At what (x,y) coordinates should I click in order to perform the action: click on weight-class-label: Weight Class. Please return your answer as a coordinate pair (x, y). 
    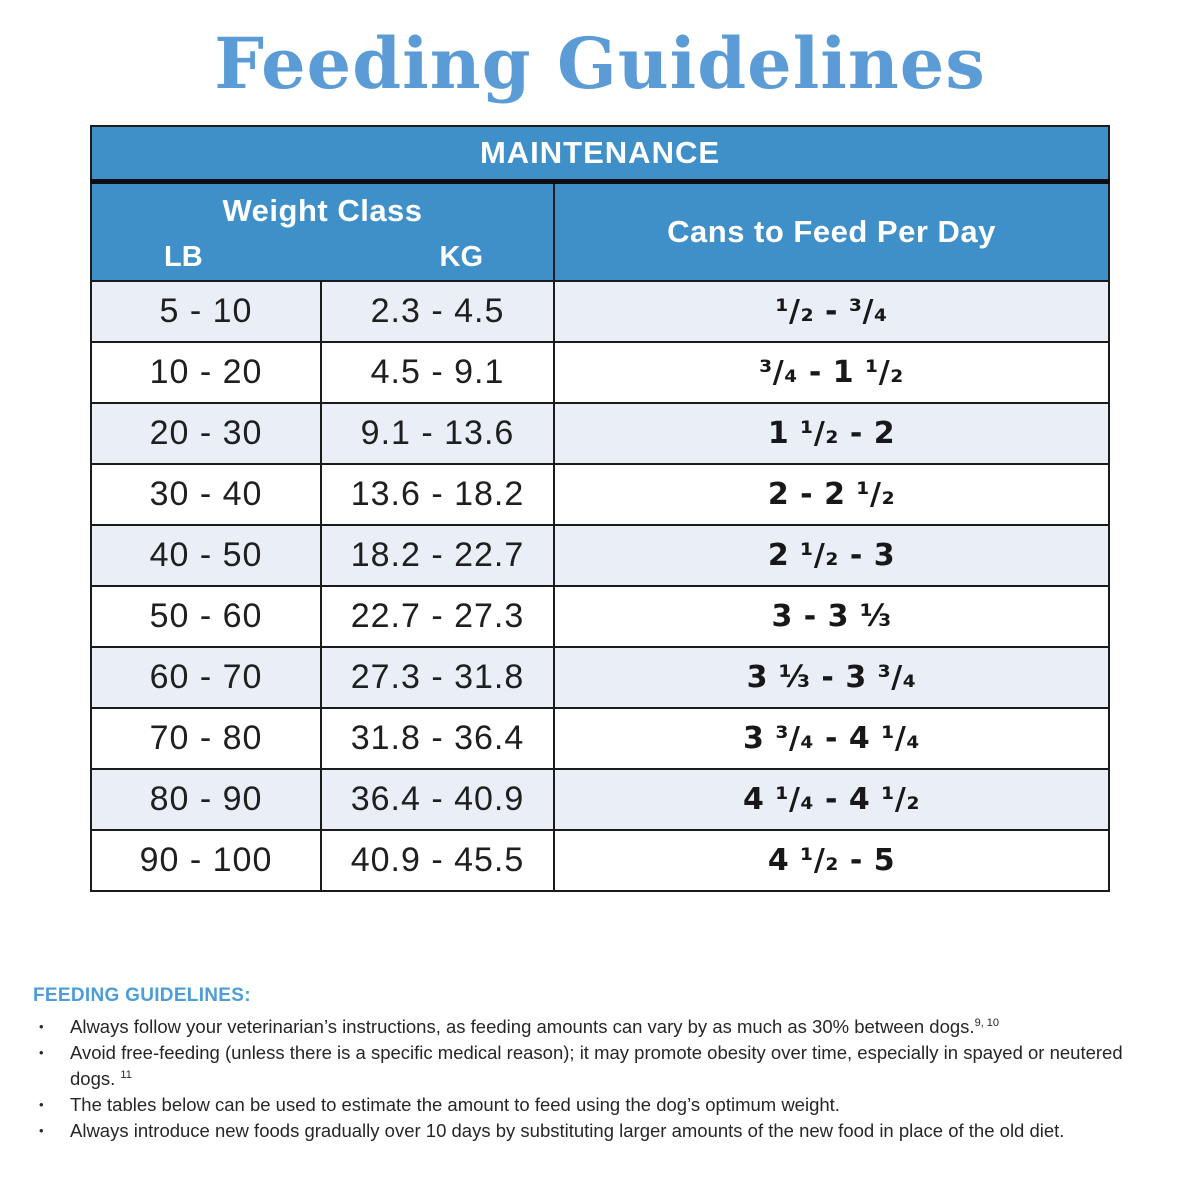
    Looking at the image, I should click on (322, 210).